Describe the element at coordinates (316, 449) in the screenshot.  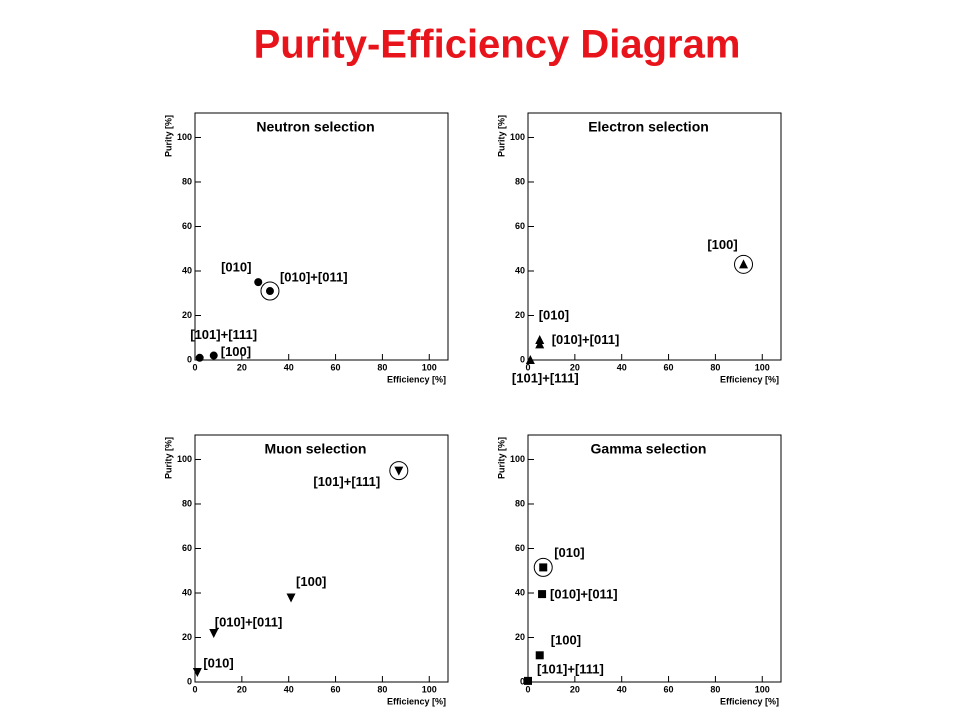
I see `panel-title: Muon selection` at that location.